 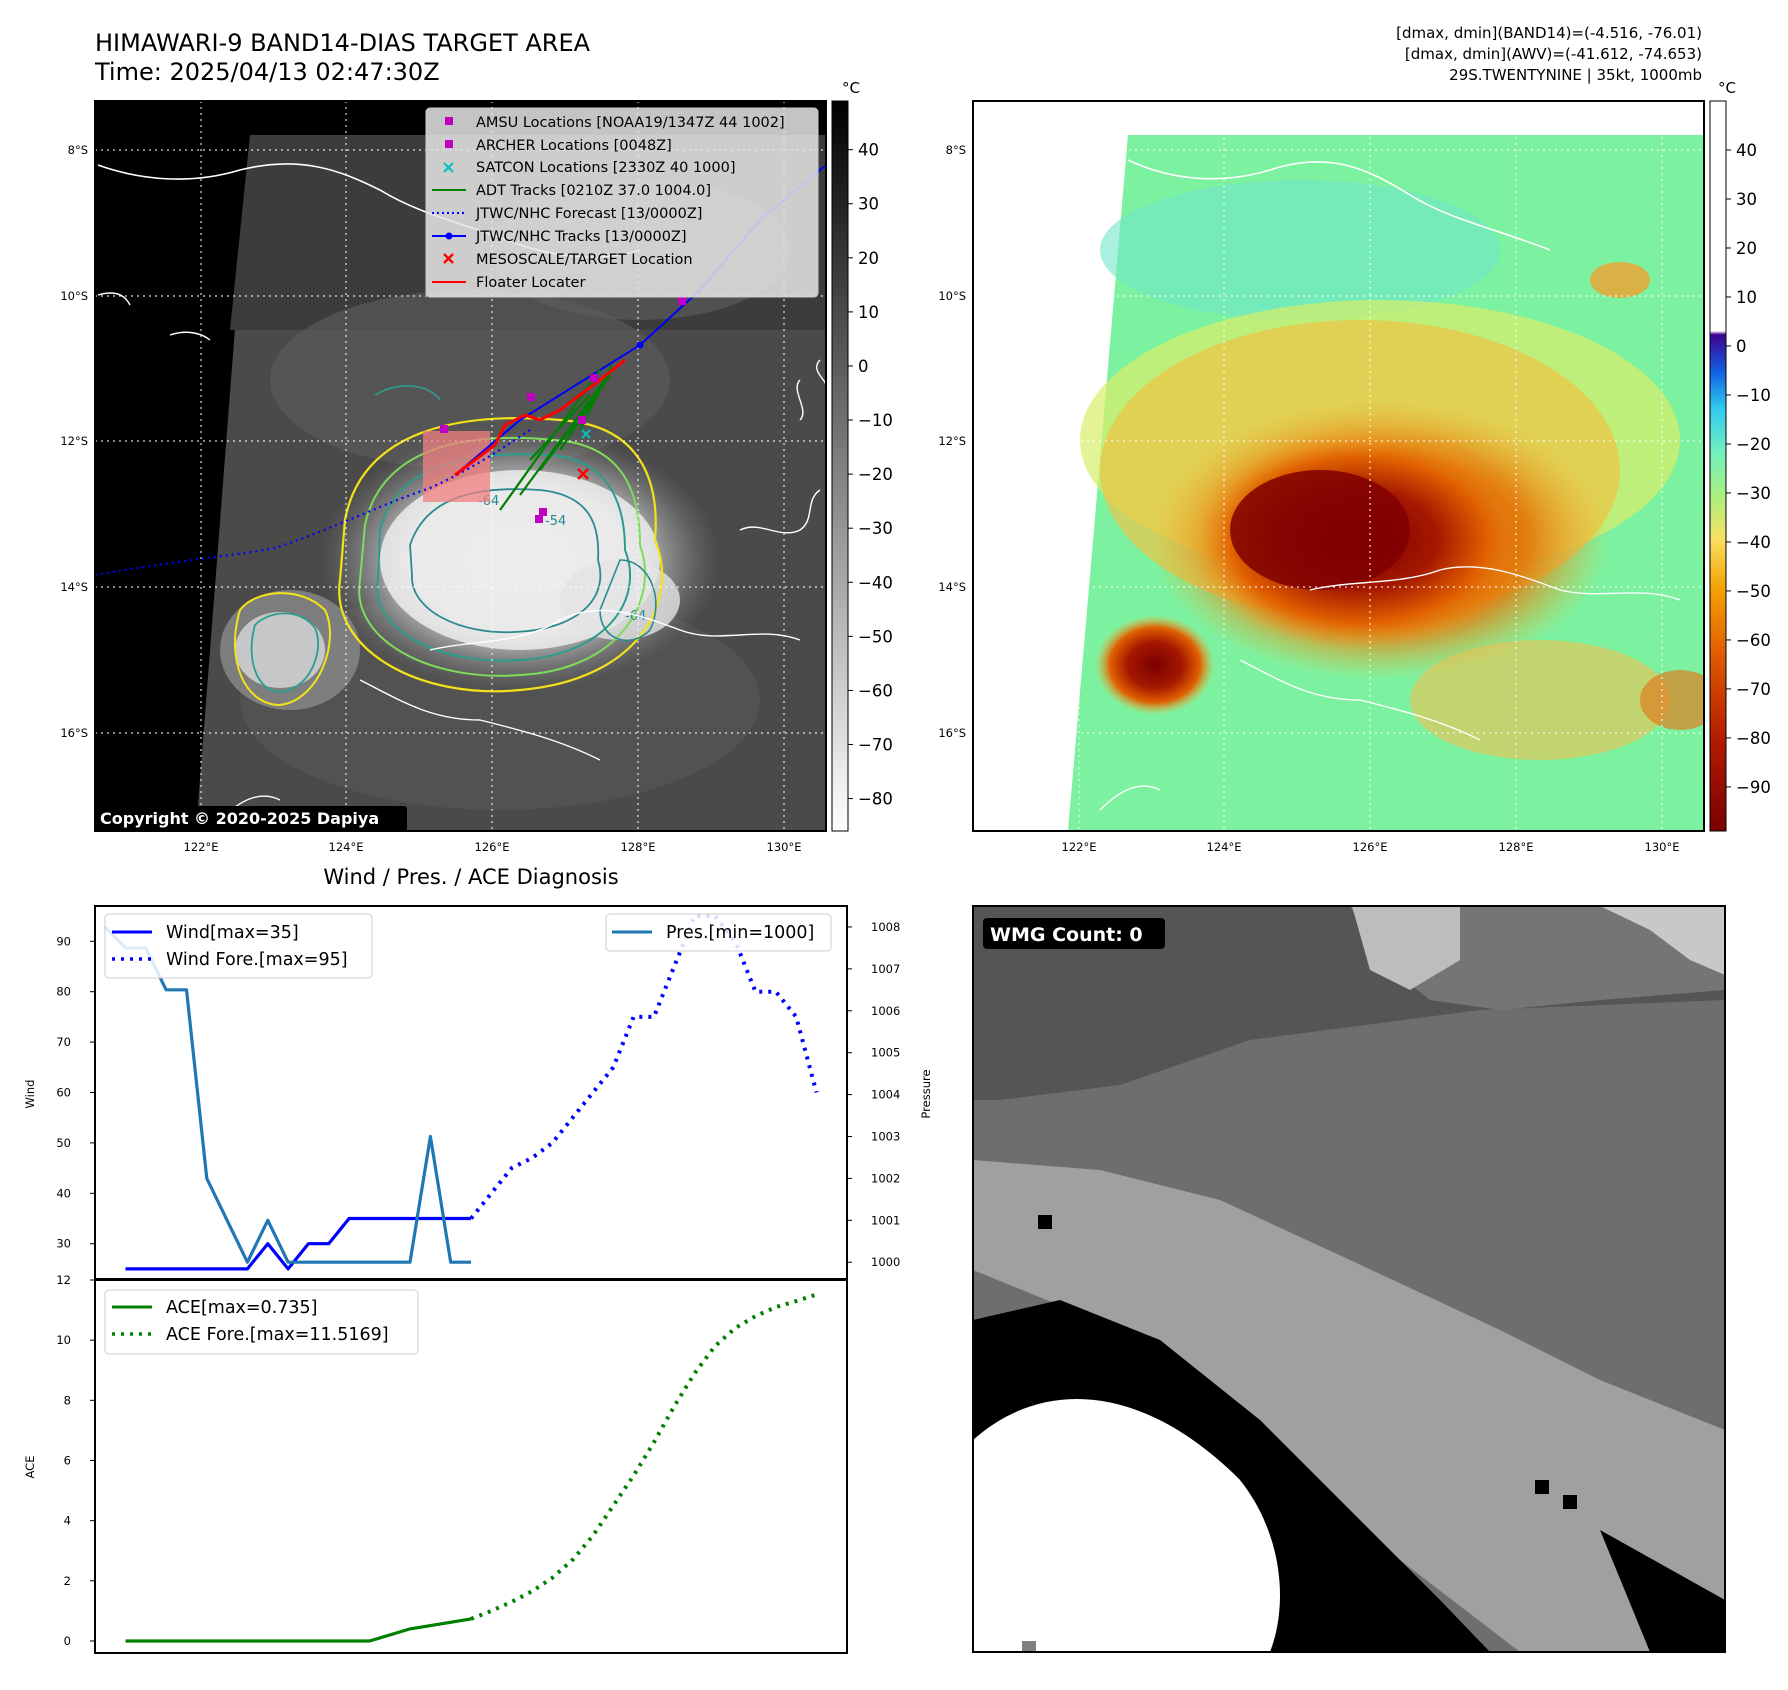 I want to click on gray-colorbar-tick-label-9: −50, so click(x=875, y=636).